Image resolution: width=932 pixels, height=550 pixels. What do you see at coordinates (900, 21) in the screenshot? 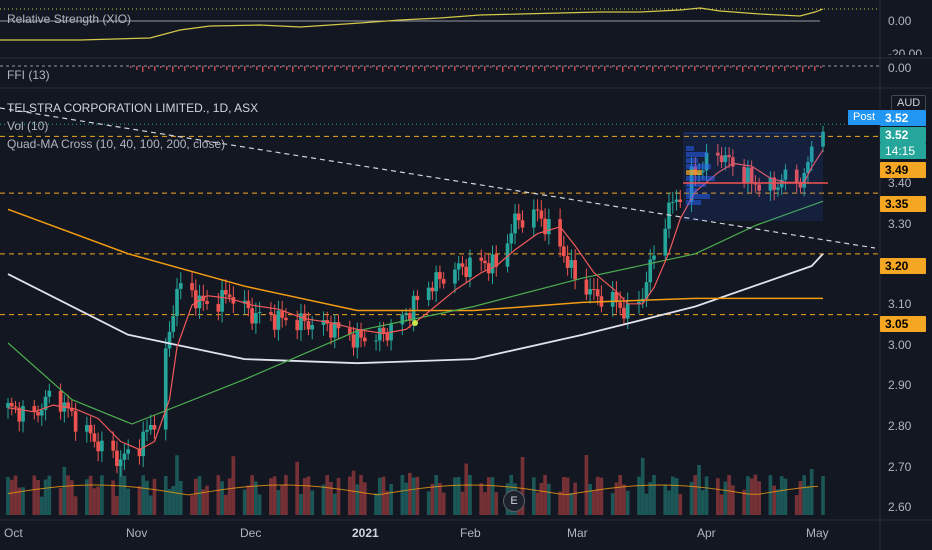
I see `rs-tick: 0.00` at bounding box center [900, 21].